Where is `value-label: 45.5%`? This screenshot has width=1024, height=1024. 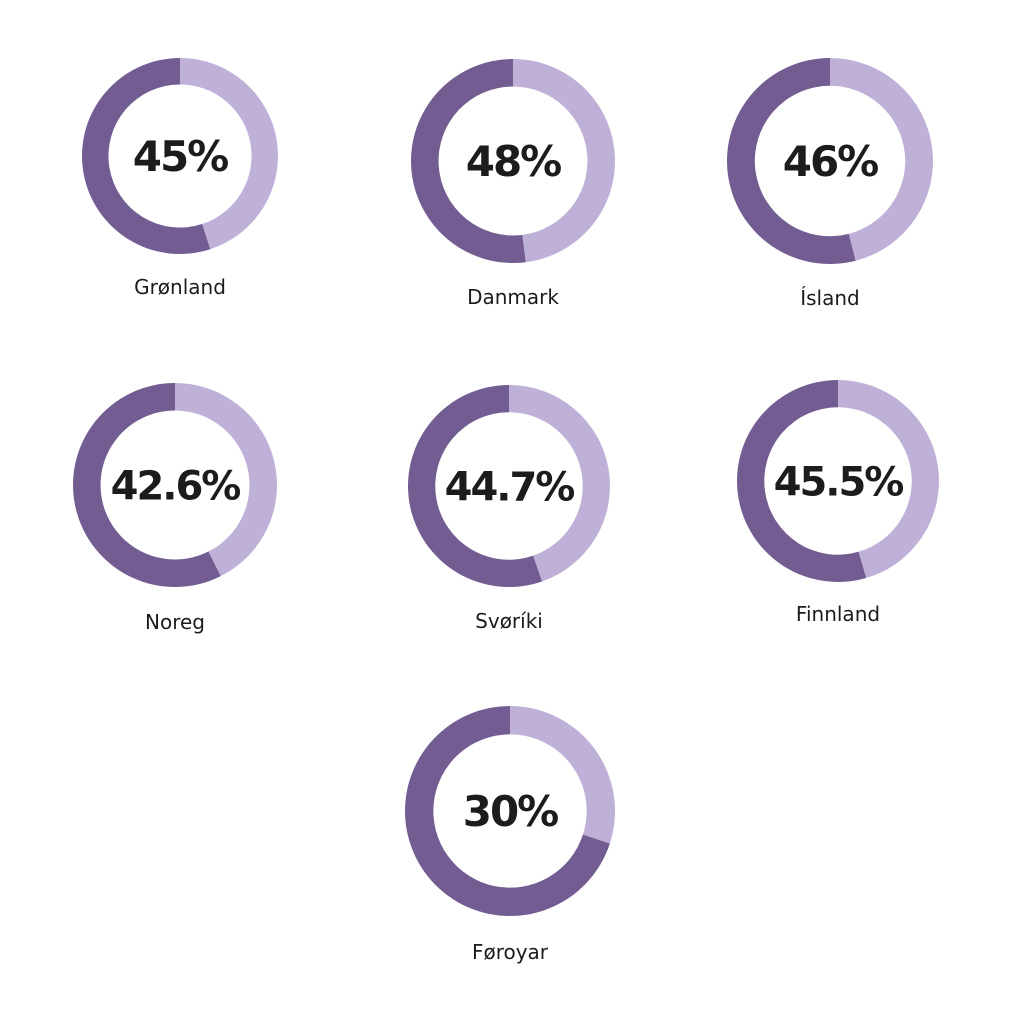 value-label: 45.5% is located at coordinates (839, 482).